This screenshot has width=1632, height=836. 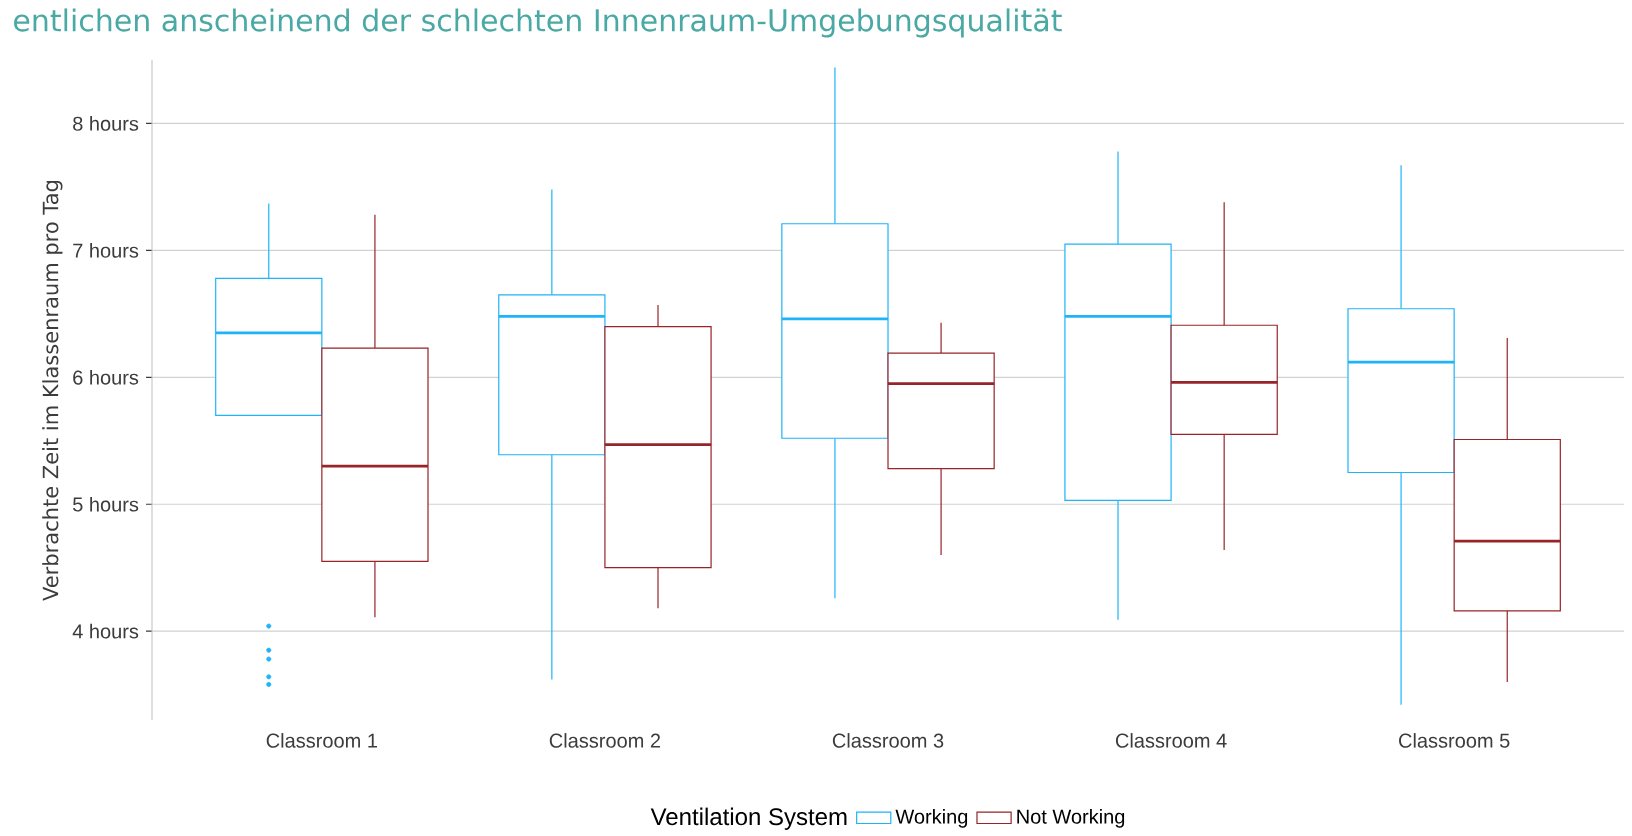 I want to click on y-tick-label: 8 hours, so click(x=106, y=123).